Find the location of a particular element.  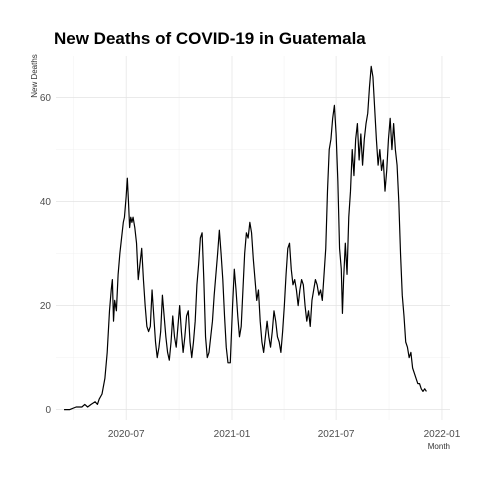

x-tick-label: 2021-01 is located at coordinates (232, 434).